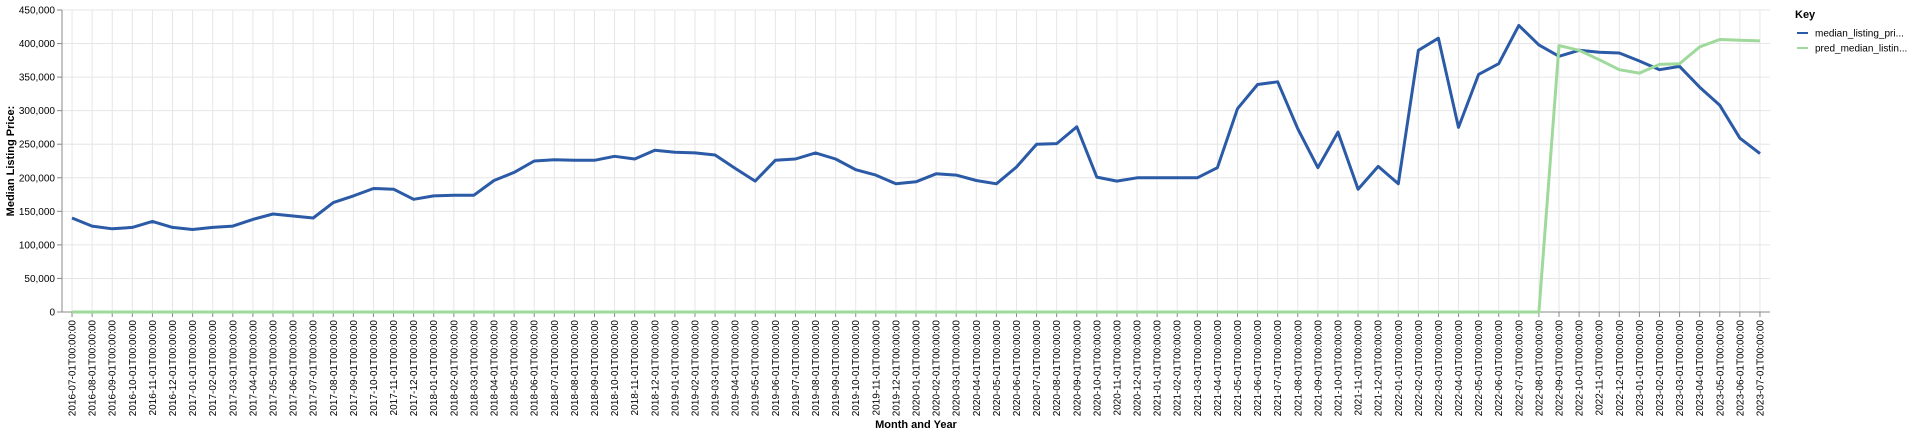  What do you see at coordinates (756, 368) in the screenshot?
I see `x-tick-label: 2019-05-01T00:00:00` at bounding box center [756, 368].